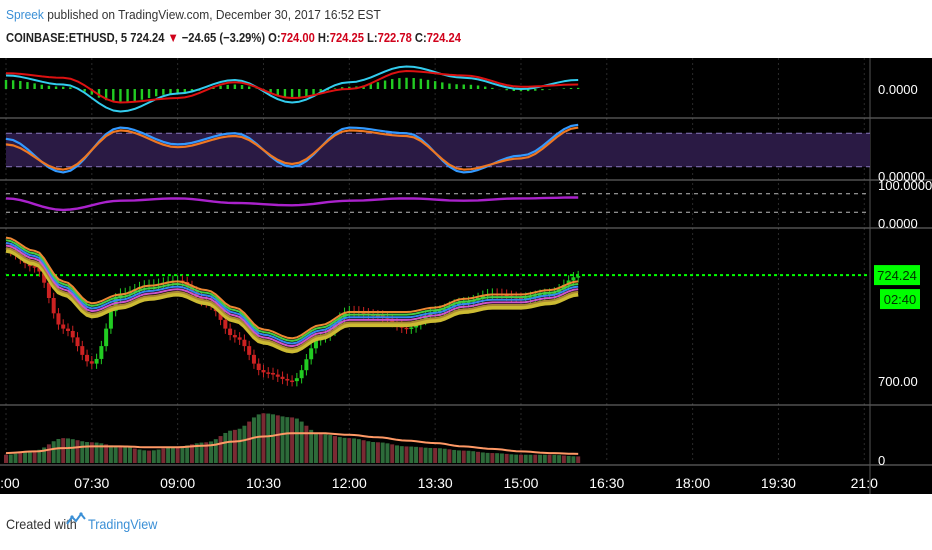 This screenshot has width=932, height=550. Describe the element at coordinates (10, 483) in the screenshot. I see `time-tick-label: 6:00` at that location.